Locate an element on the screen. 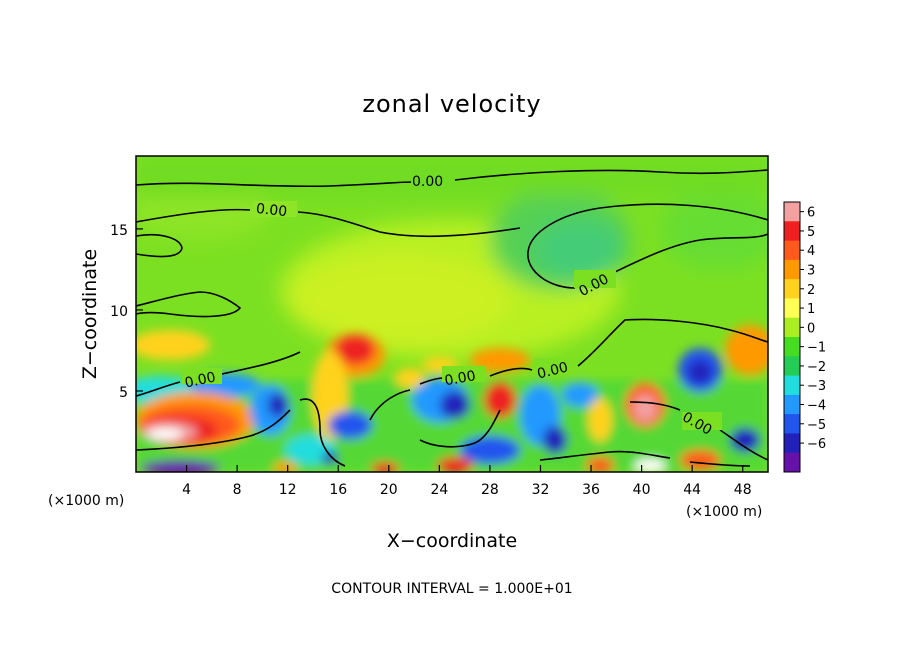  x-tick-label: 40 is located at coordinates (642, 490).